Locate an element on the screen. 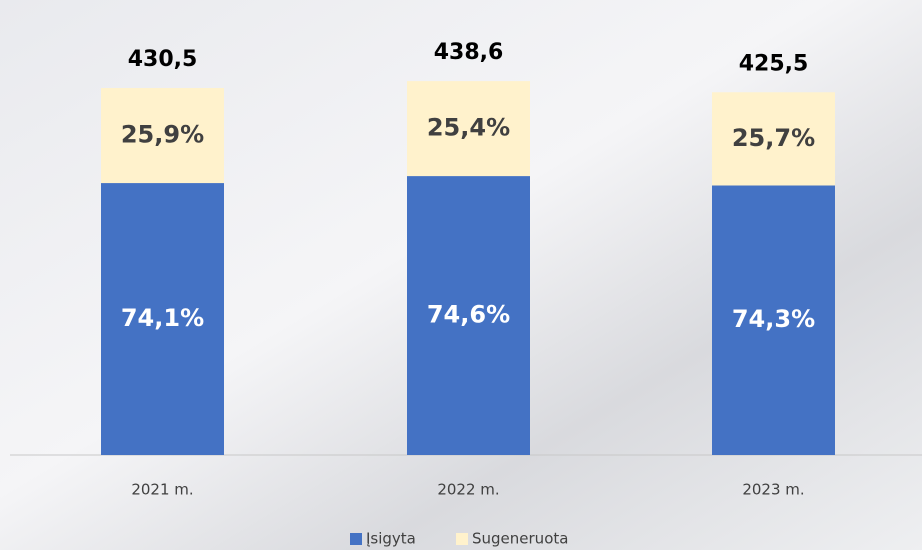 The height and width of the screenshot is (550, 922). legend-label: Įsigyta is located at coordinates (391, 539).